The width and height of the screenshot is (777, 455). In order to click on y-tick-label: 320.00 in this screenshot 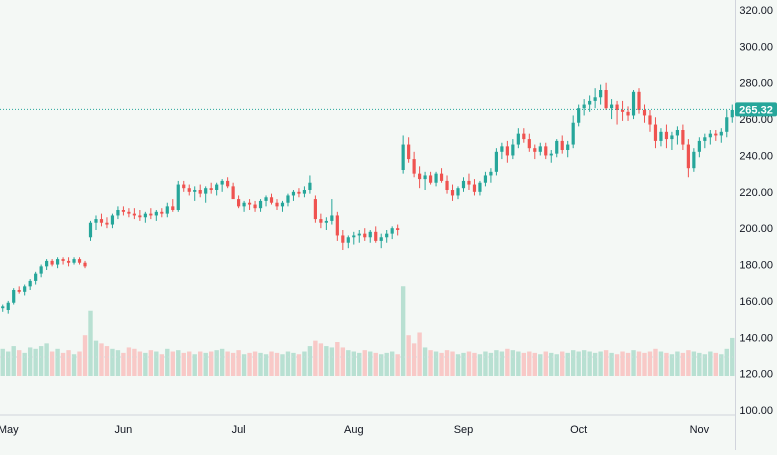, I will do `click(756, 11)`.